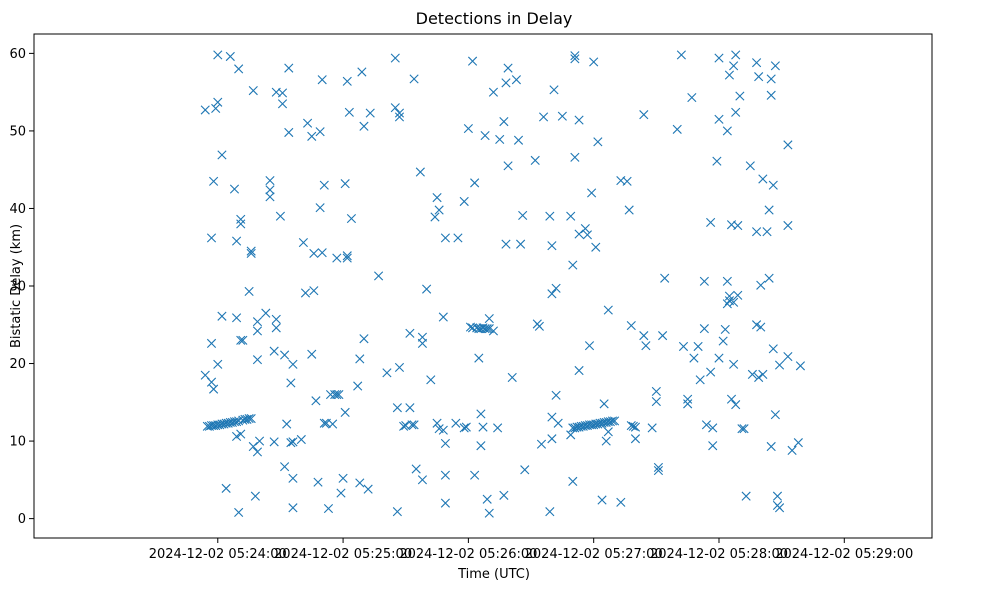 This screenshot has width=986, height=590. Describe the element at coordinates (494, 18) in the screenshot. I see `chart-title: Detections in Delay` at that location.